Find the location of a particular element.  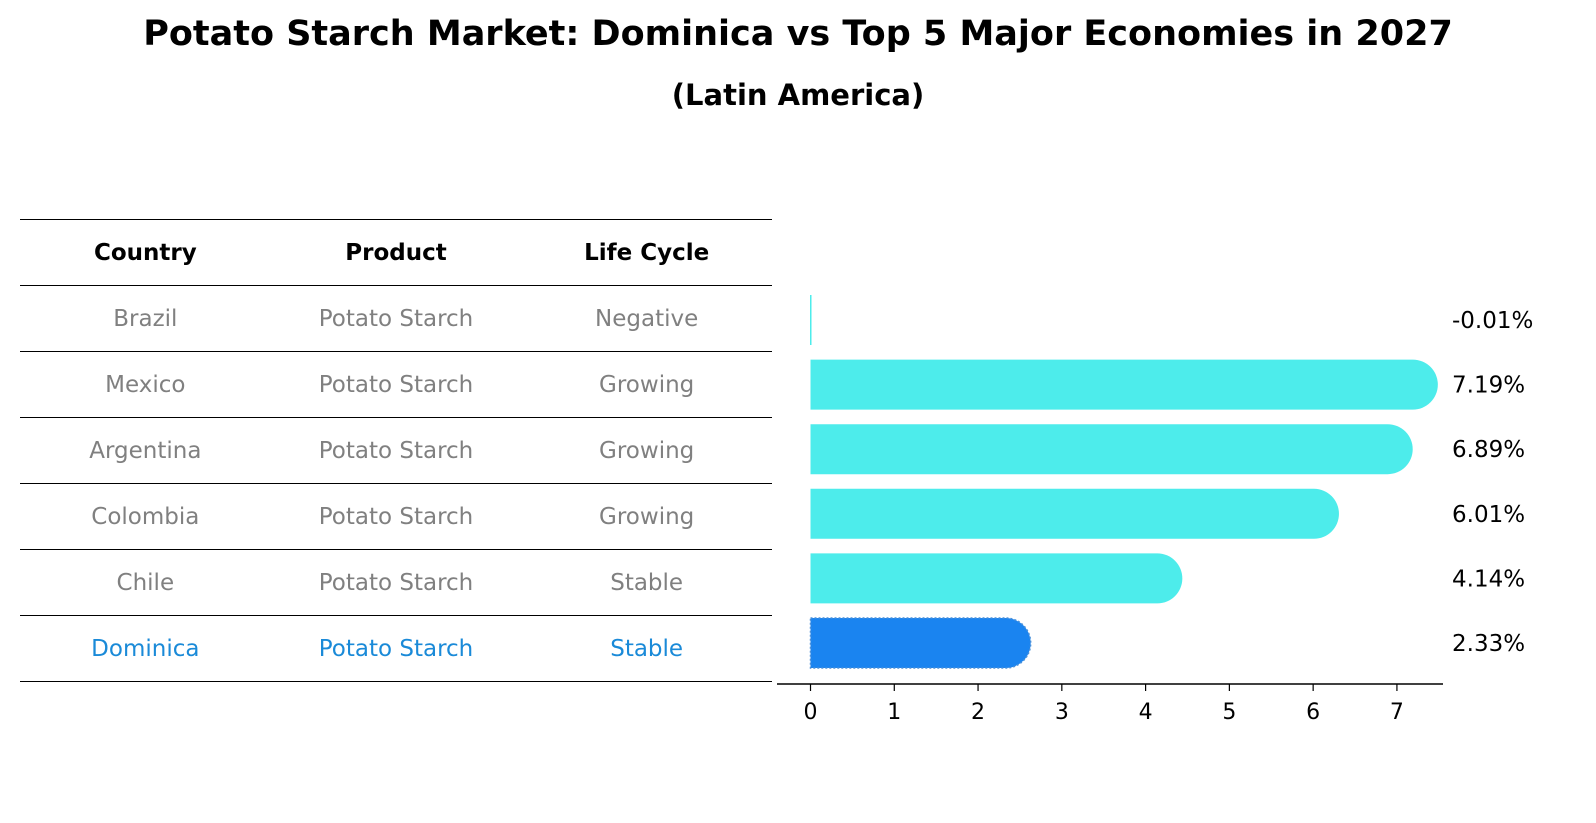

cell-country: Brazil is located at coordinates (145, 318).